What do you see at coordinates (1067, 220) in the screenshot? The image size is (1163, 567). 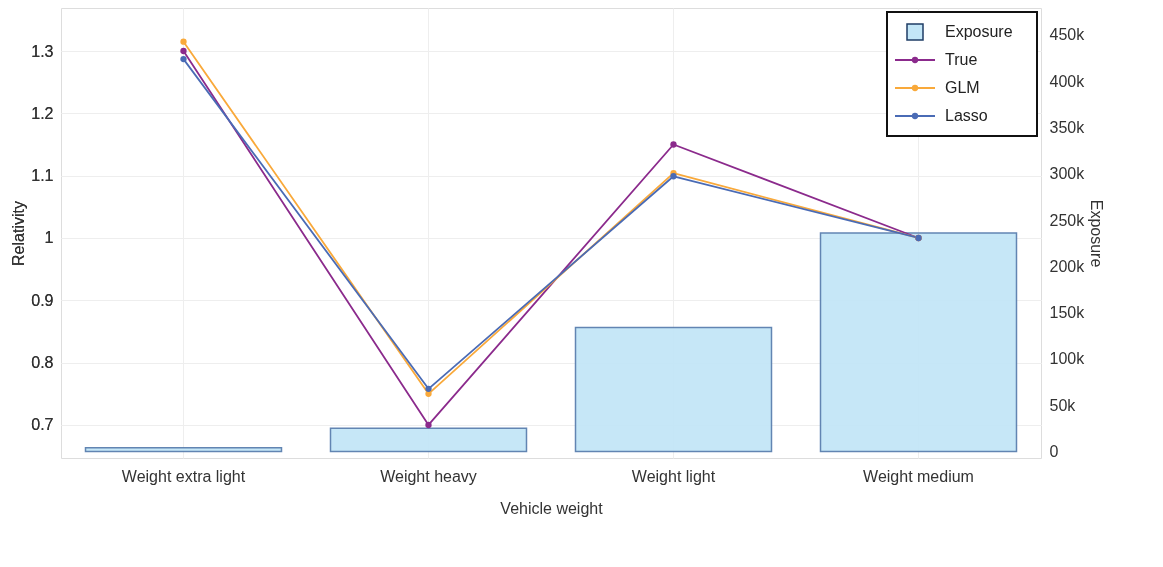 I see `y2-tick-label: 250k` at bounding box center [1067, 220].